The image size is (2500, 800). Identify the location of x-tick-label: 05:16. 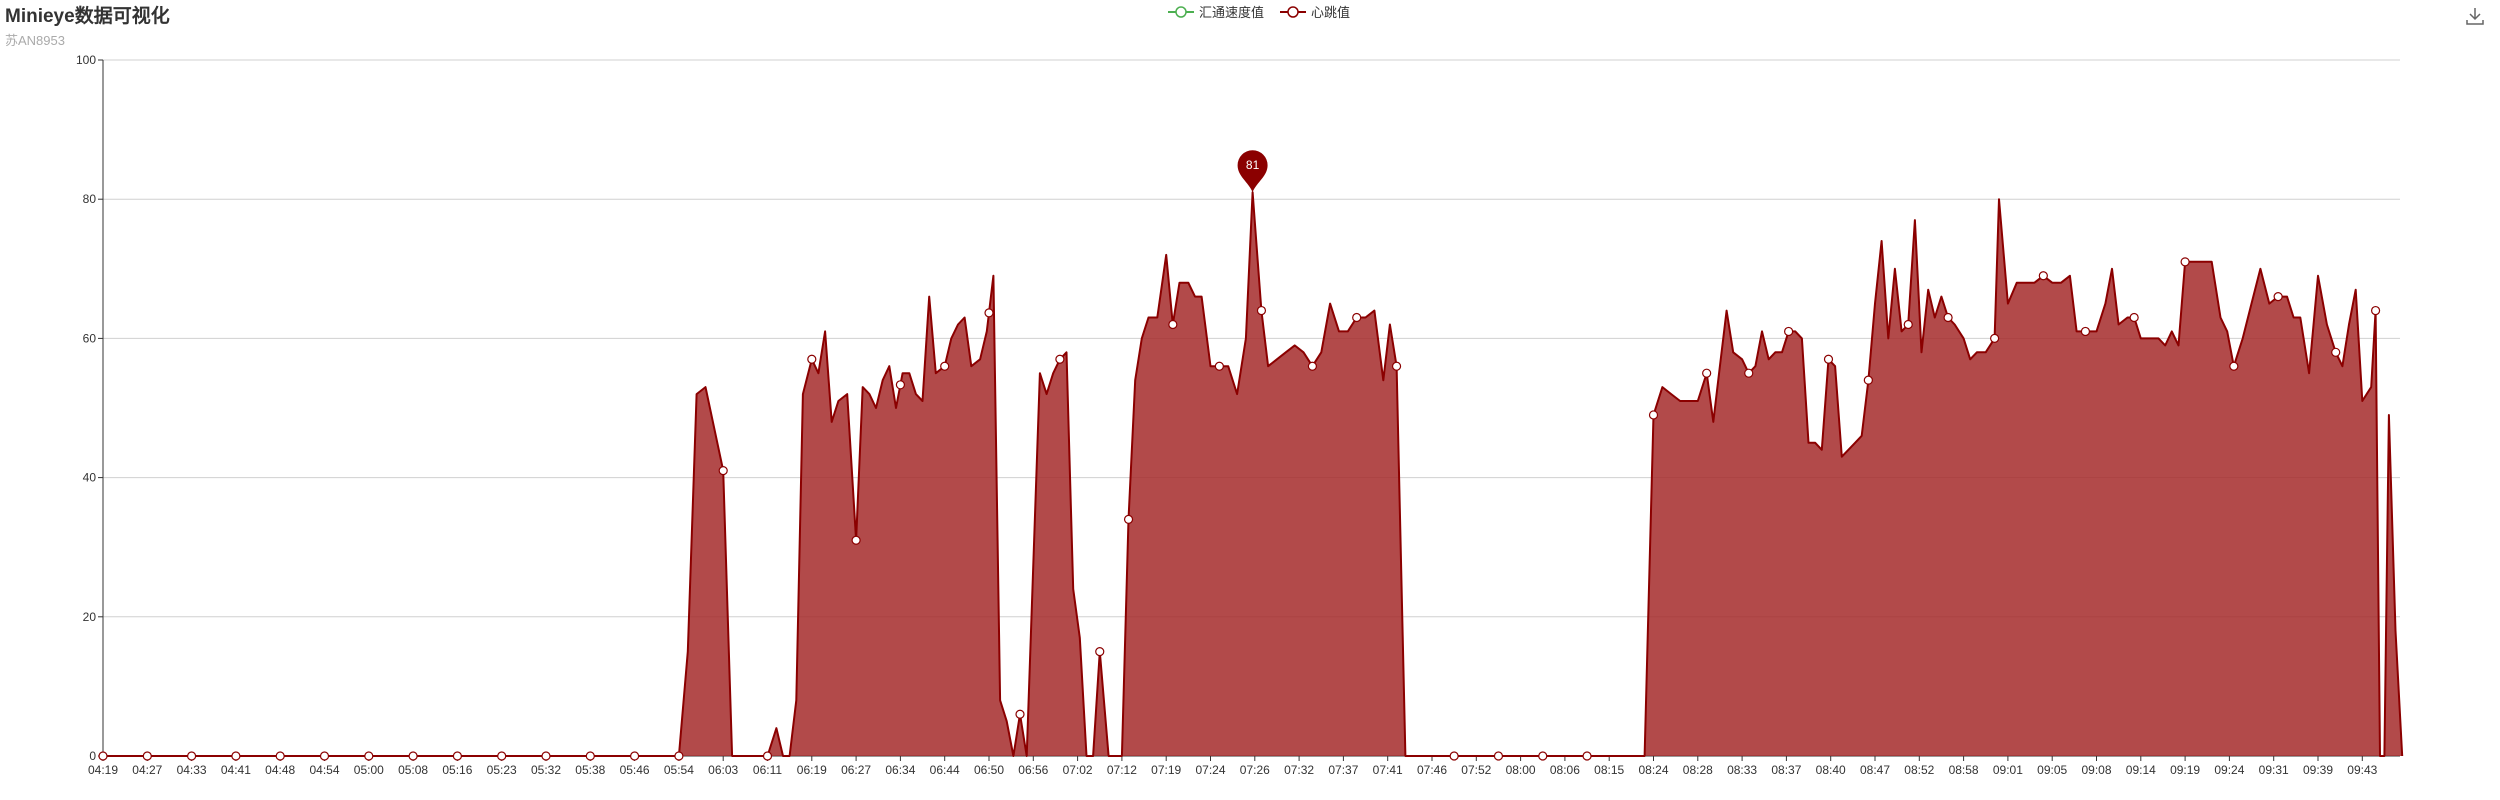
(457, 770).